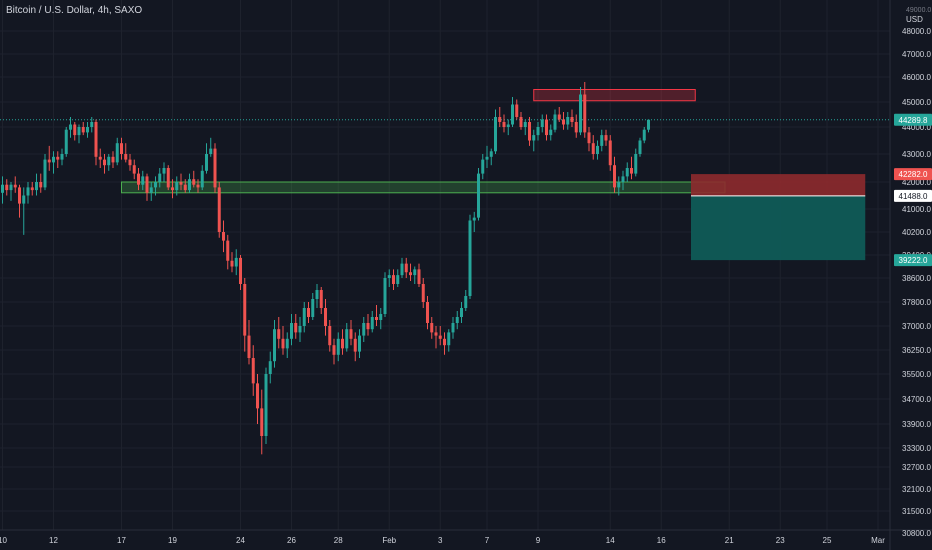 The width and height of the screenshot is (932, 550). What do you see at coordinates (778, 228) in the screenshot?
I see `take-profit-box` at bounding box center [778, 228].